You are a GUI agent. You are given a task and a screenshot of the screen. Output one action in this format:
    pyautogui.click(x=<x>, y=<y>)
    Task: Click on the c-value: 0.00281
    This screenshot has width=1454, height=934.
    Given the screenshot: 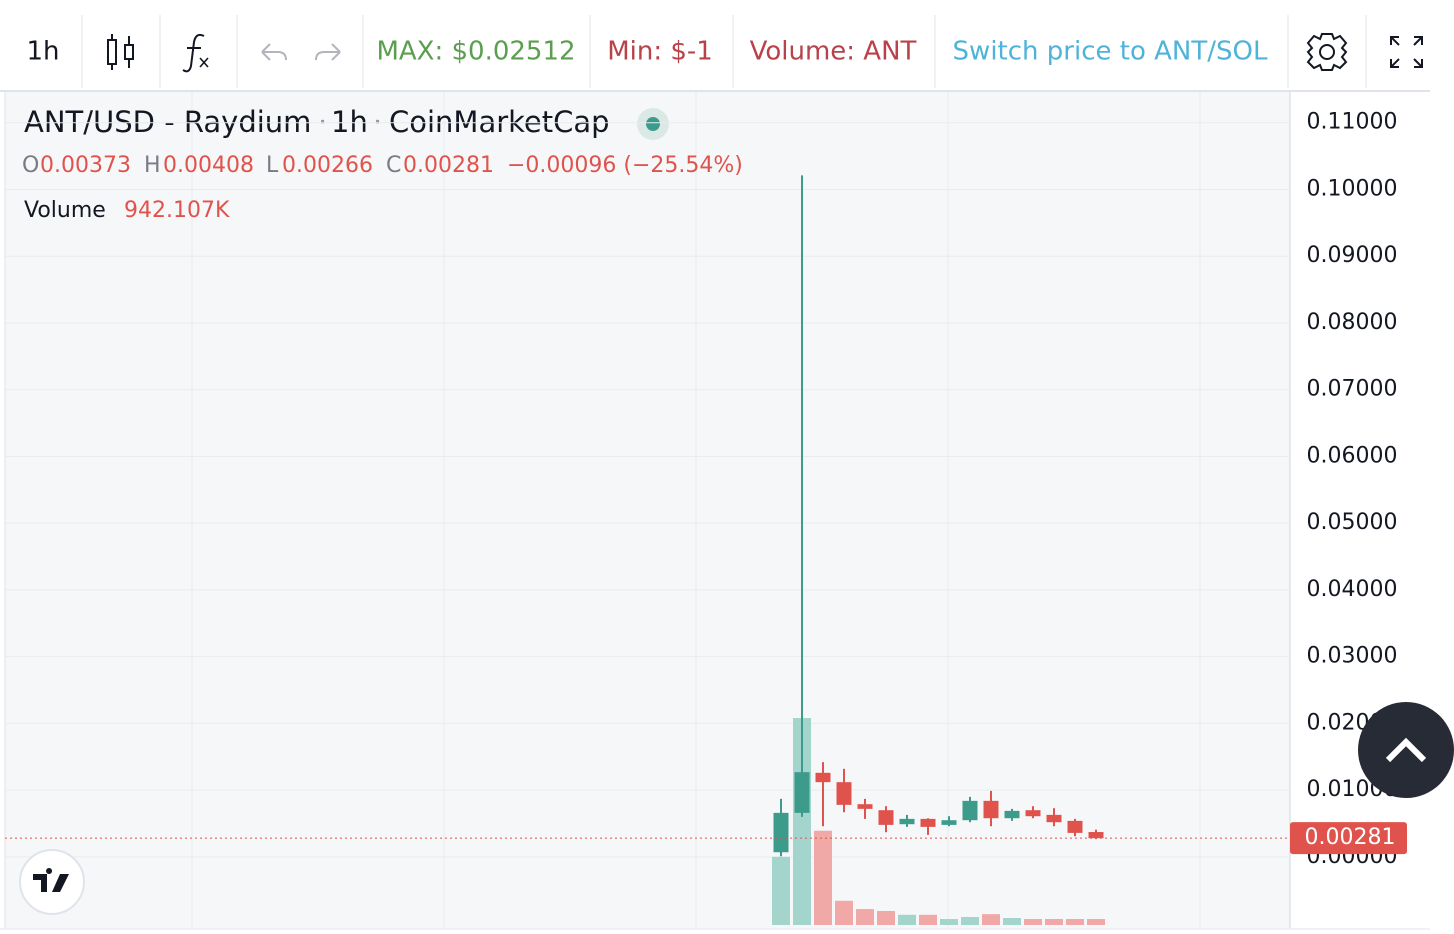 What is the action you would take?
    pyautogui.click(x=448, y=165)
    